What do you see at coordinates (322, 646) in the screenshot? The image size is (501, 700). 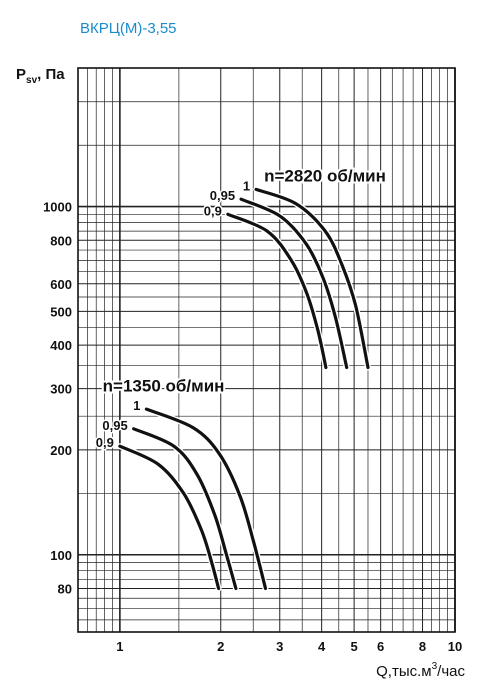 I see `x-tick-label: 4` at bounding box center [322, 646].